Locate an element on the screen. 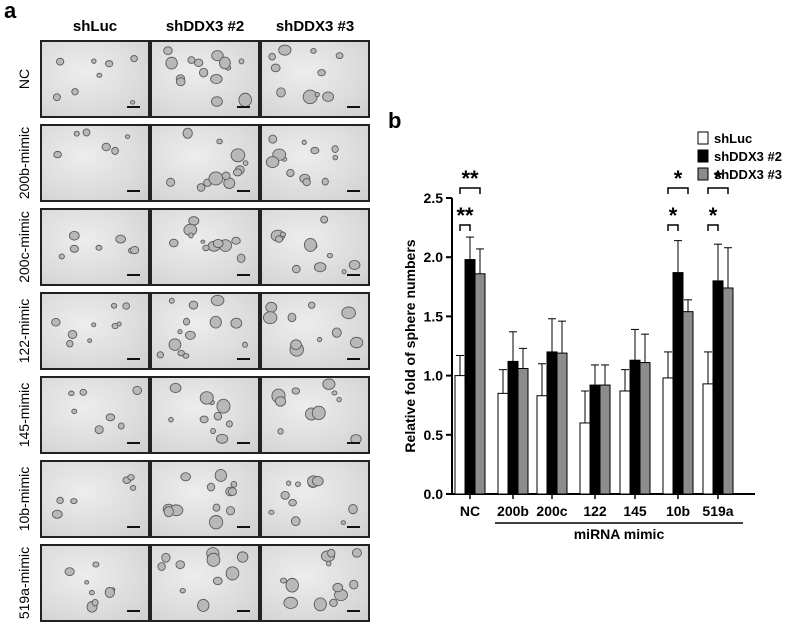 This screenshot has height=630, width=787. row-label: NC is located at coordinates (24, 79).